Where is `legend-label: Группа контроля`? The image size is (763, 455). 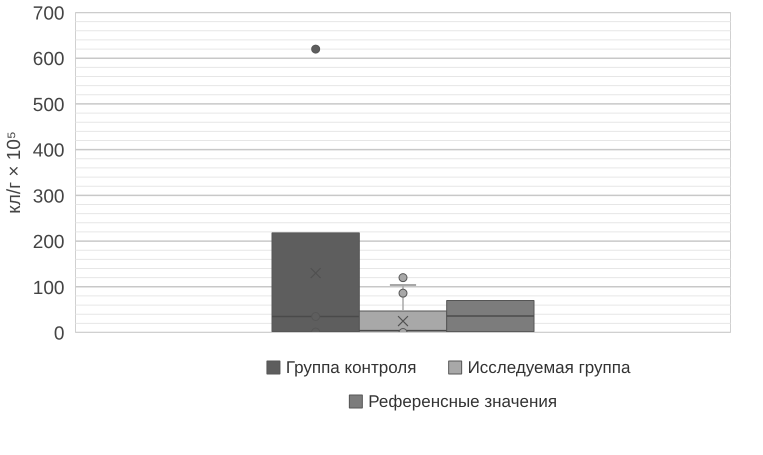 legend-label: Группа контроля is located at coordinates (351, 367).